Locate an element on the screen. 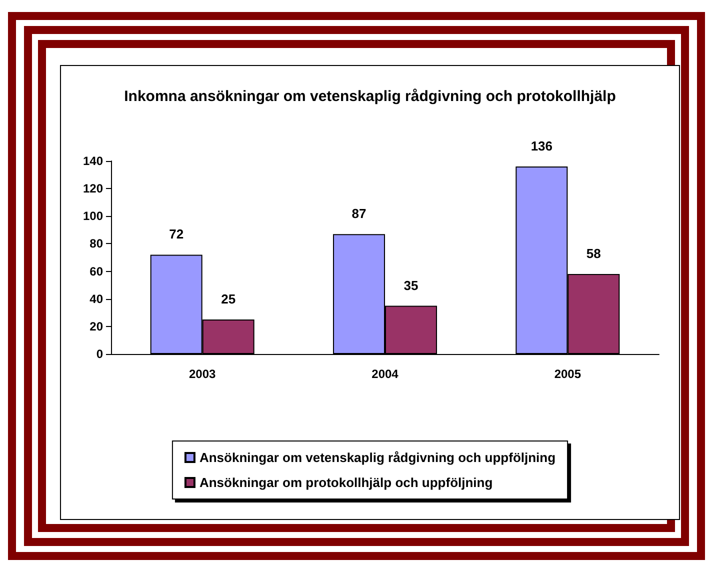 The height and width of the screenshot is (566, 711). y-tick-label: 80 is located at coordinates (97, 243).